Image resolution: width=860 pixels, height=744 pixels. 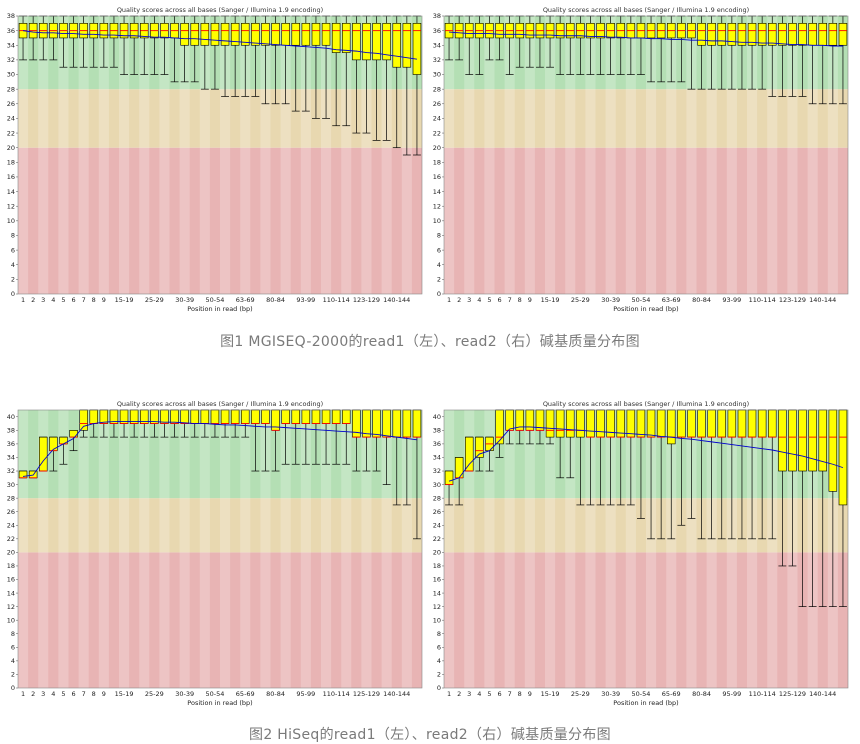 I want to click on x-tick-label: 123-129, so click(x=792, y=300).